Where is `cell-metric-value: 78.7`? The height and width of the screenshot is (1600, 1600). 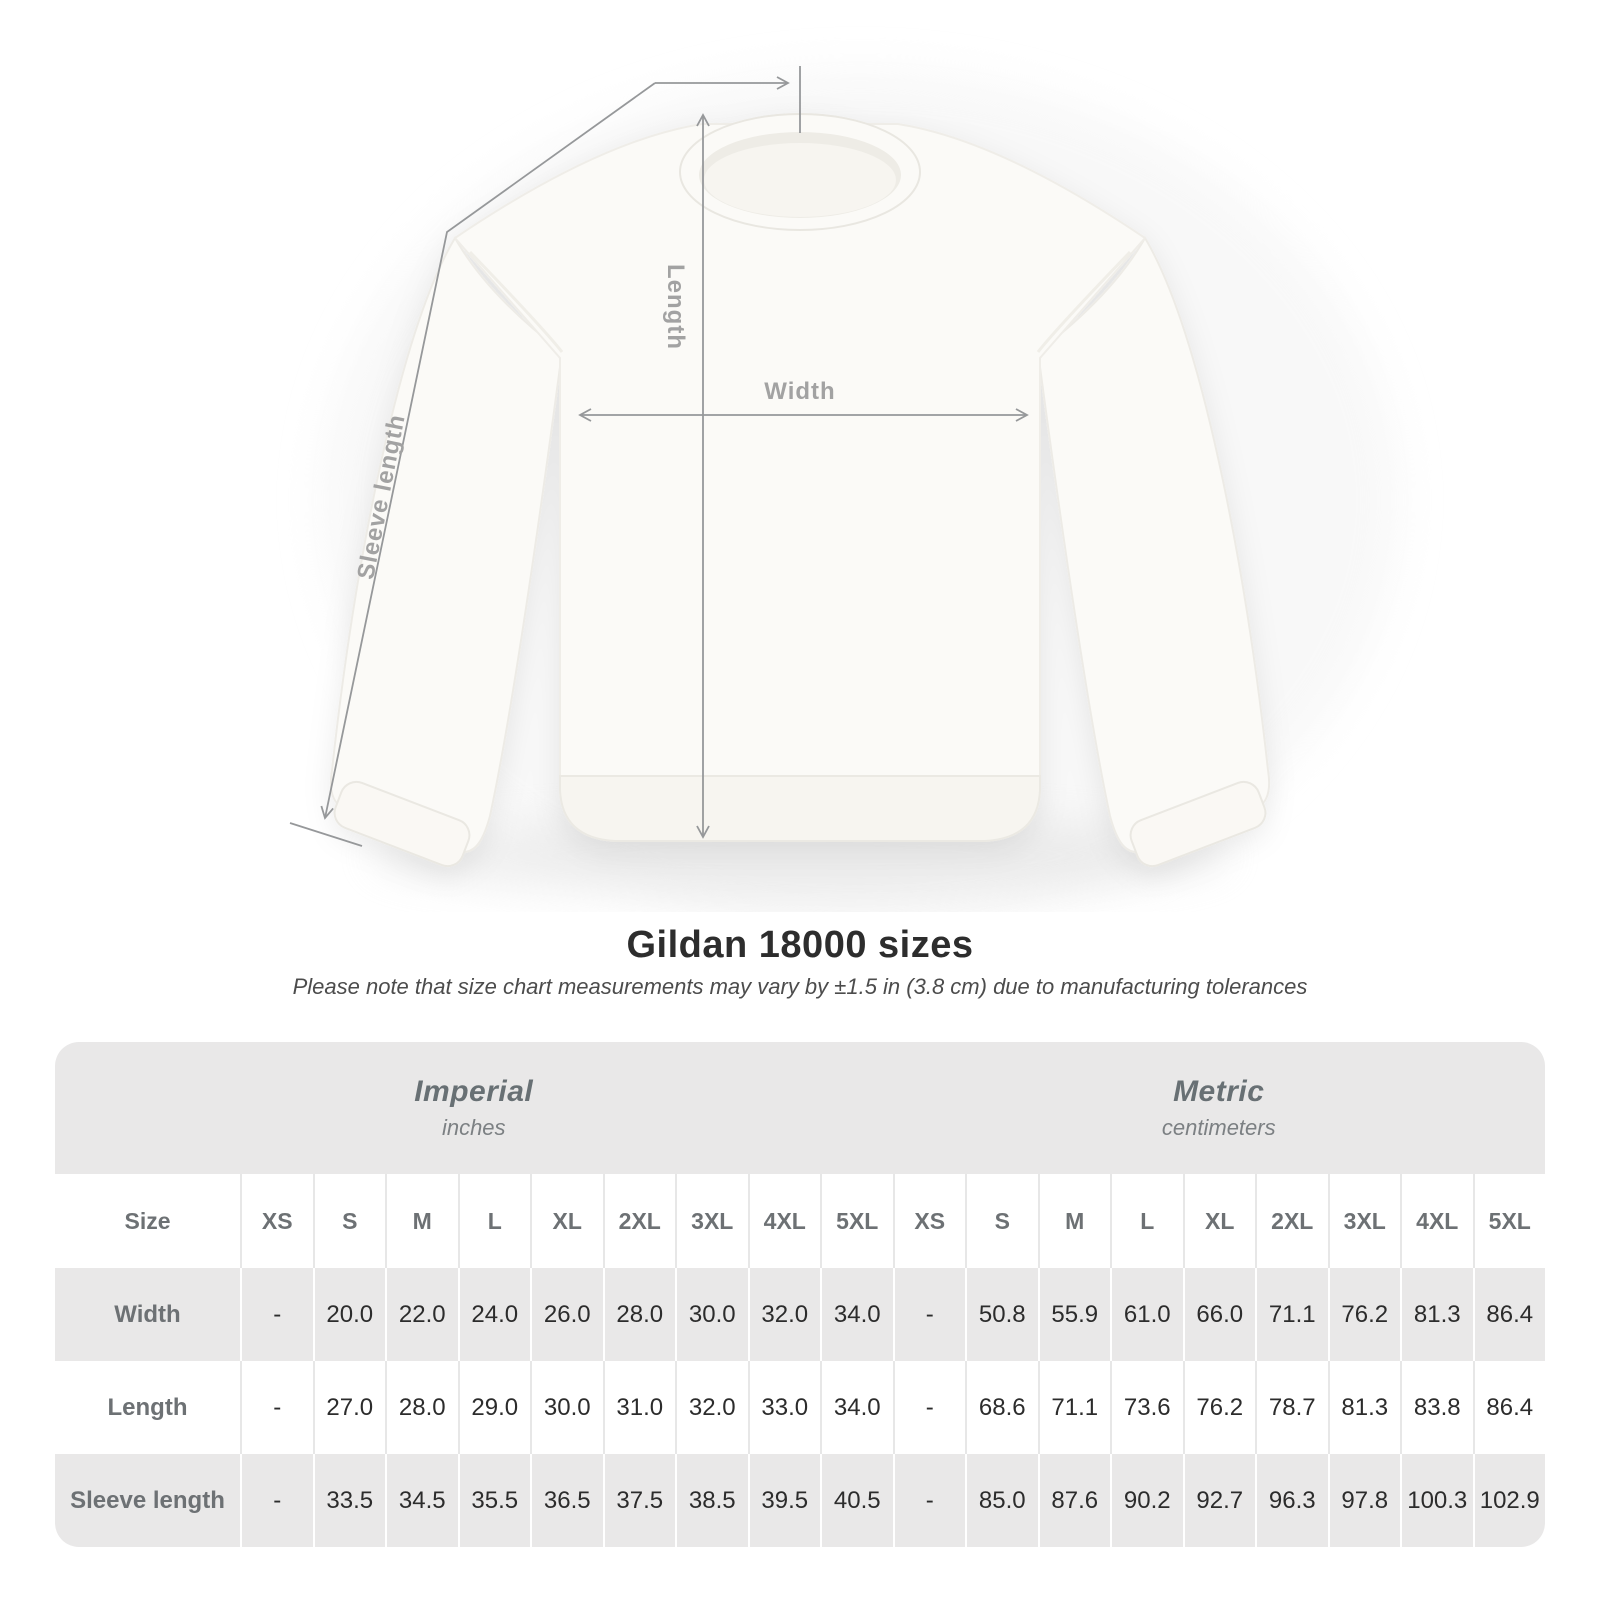 cell-metric-value: 78.7 is located at coordinates (1291, 1407).